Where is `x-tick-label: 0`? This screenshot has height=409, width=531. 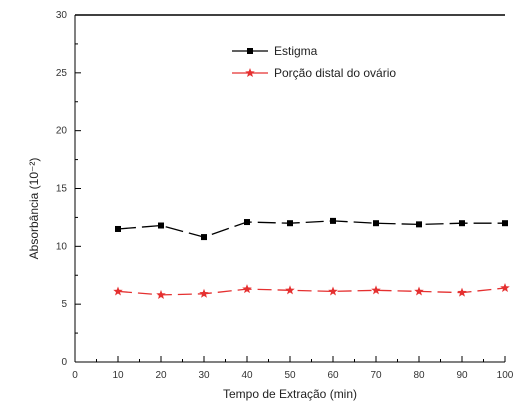 x-tick-label: 0 is located at coordinates (75, 375).